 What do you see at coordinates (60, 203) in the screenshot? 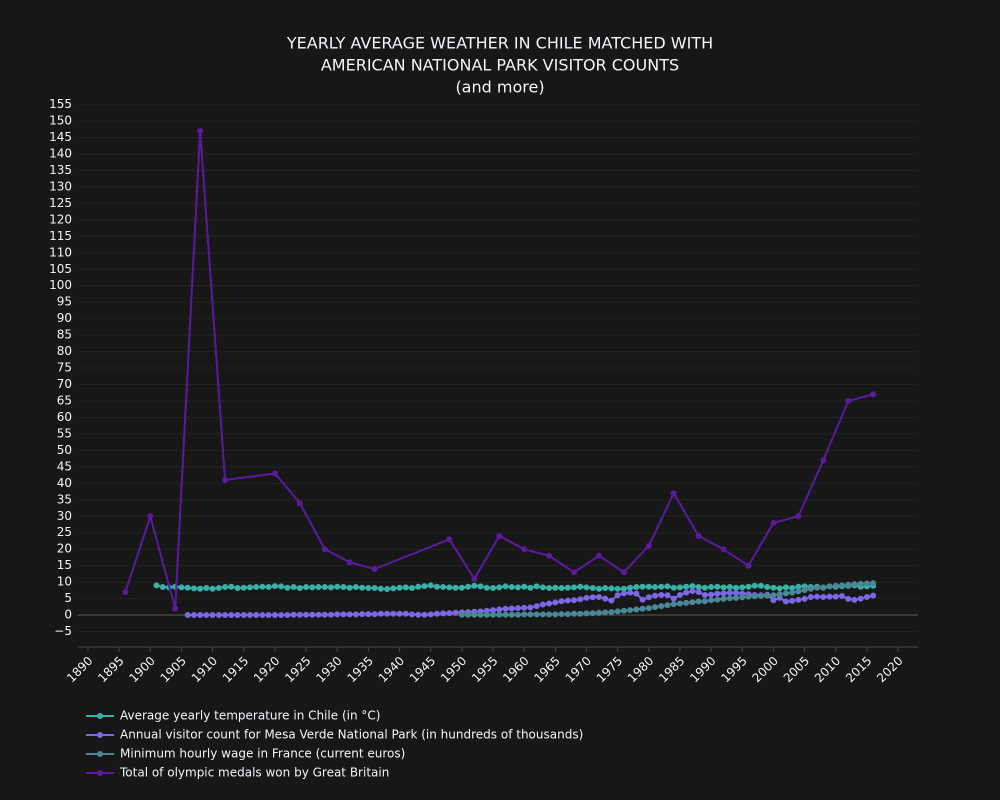
I see `y-tick-label: 125` at bounding box center [60, 203].